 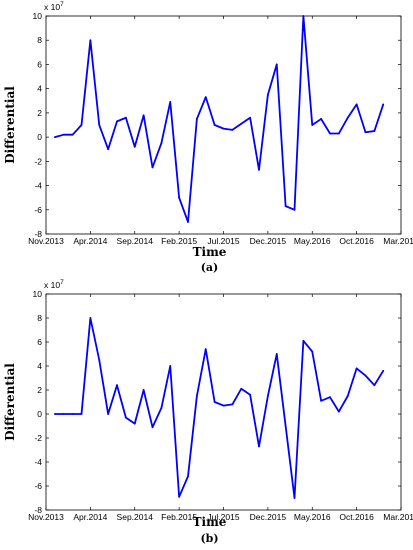 I want to click on y-multiplier-base: x 10, so click(x=52, y=7).